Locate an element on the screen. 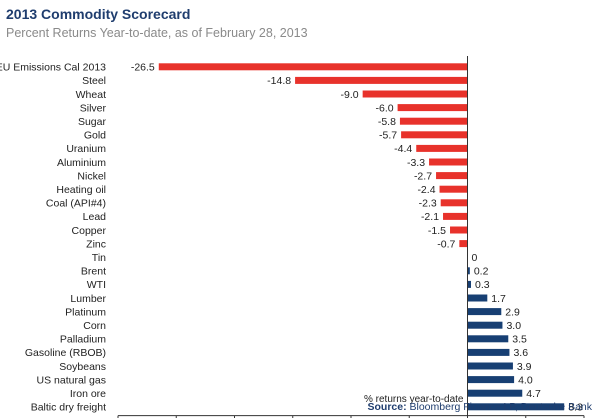 The height and width of the screenshot is (418, 600). category-label-17: Lumber is located at coordinates (88, 299).